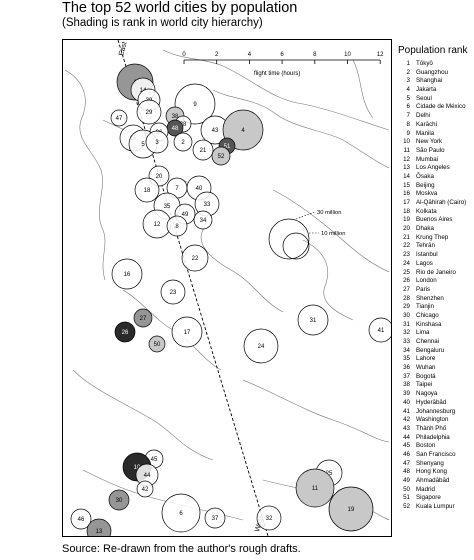 The height and width of the screenshot is (560, 474). Describe the element at coordinates (436, 177) in the screenshot. I see `legend-entry: 14 Ōsaka` at that location.